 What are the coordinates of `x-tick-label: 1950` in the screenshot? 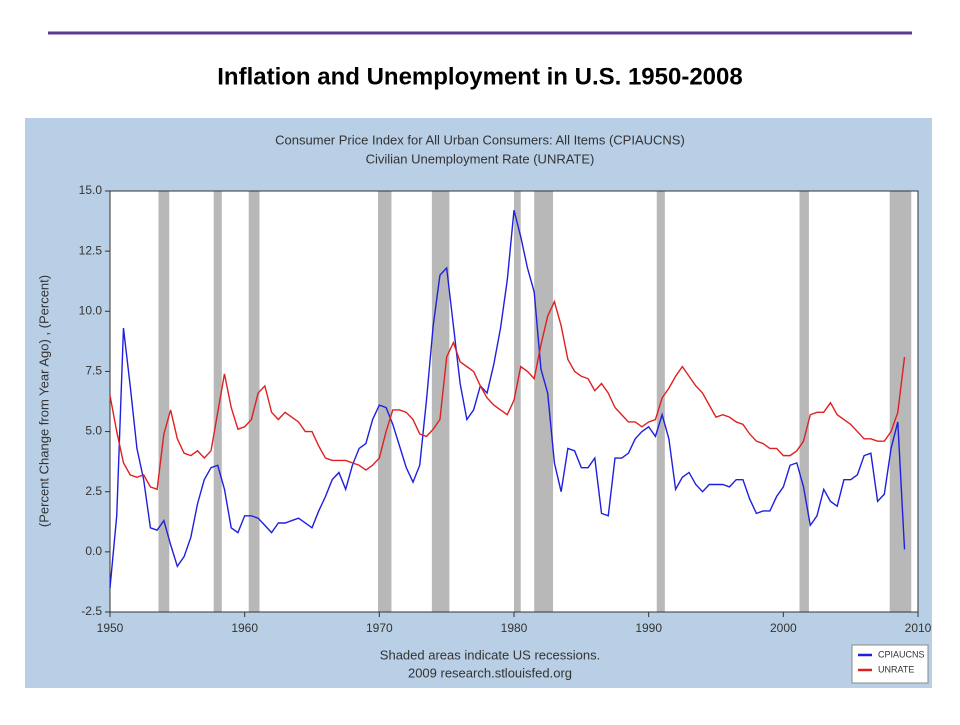 It's located at (110, 628).